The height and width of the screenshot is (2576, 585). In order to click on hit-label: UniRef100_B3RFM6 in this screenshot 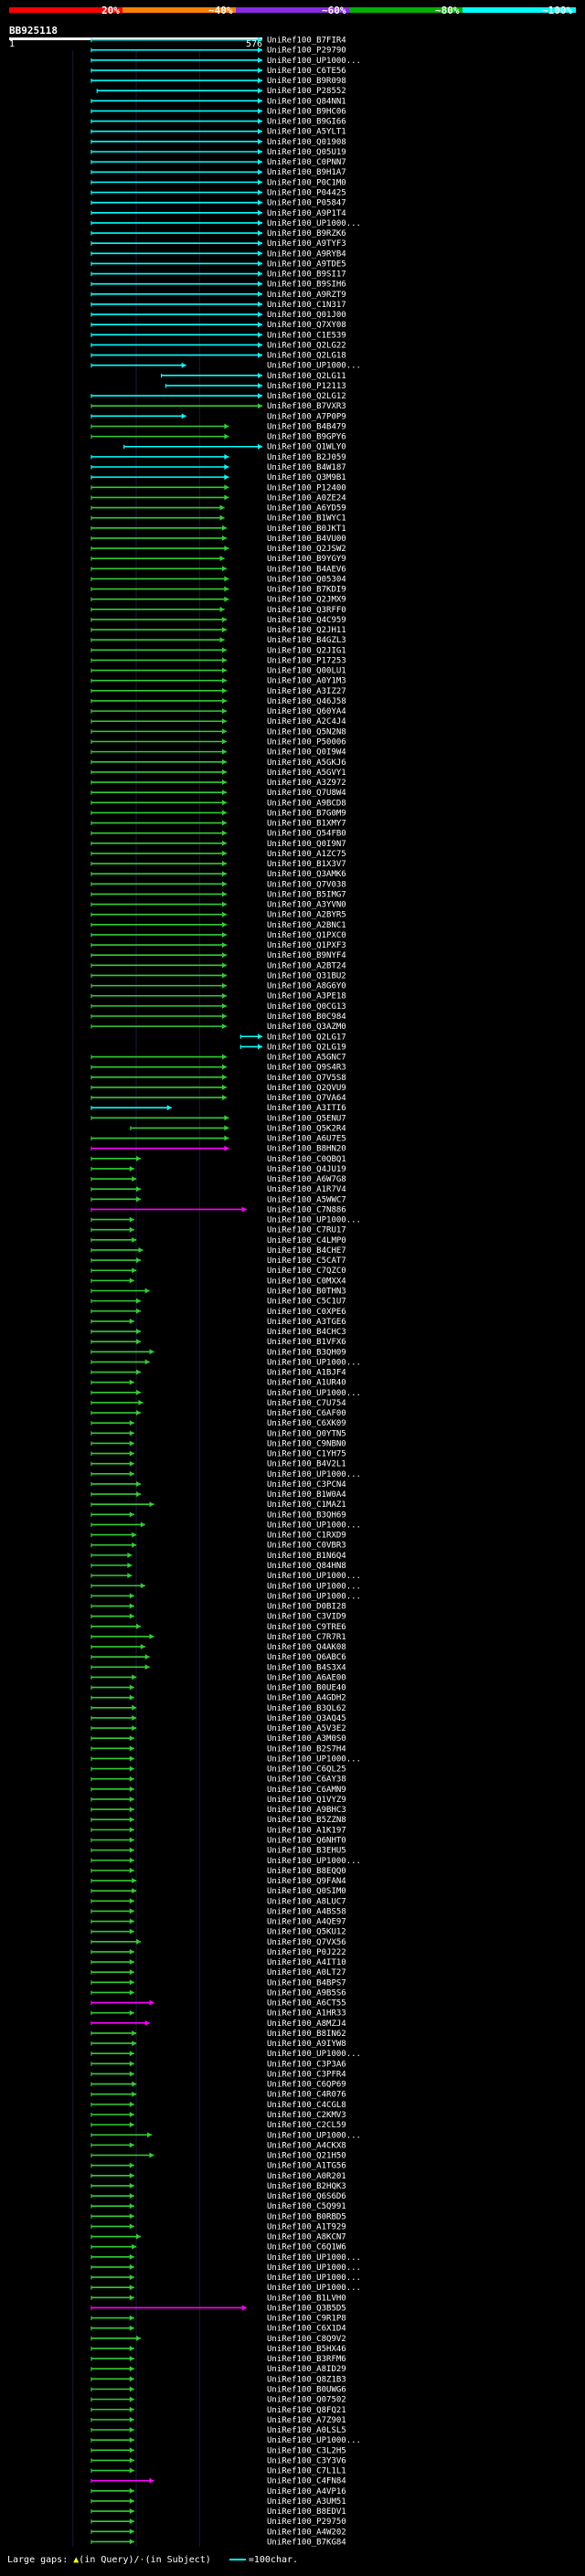, I will do `click(307, 2359)`.